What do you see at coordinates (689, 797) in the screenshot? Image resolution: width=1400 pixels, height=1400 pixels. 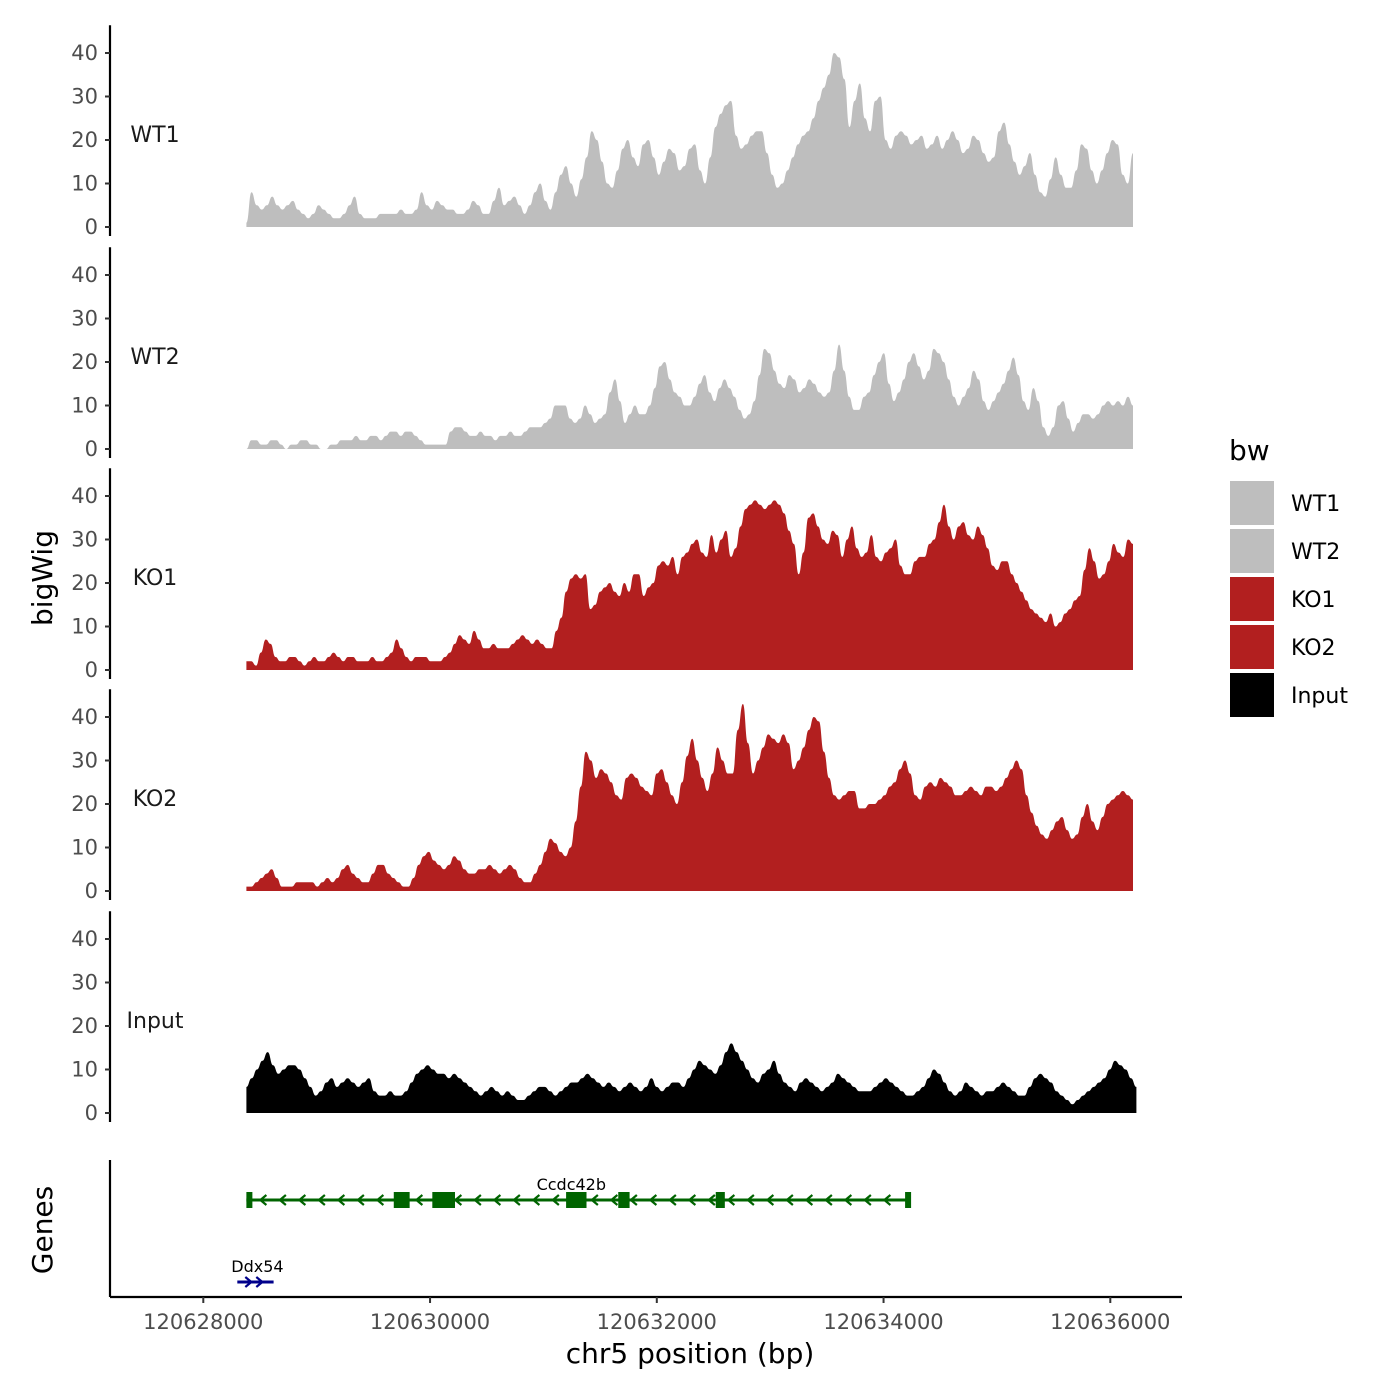 I see `coverage-area-ko2` at bounding box center [689, 797].